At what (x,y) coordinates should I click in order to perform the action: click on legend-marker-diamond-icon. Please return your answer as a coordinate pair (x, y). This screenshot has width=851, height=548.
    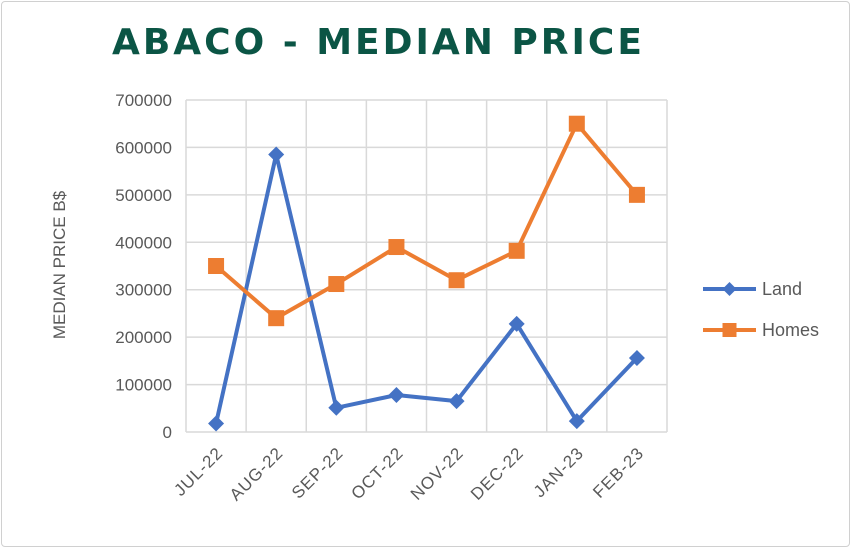
    Looking at the image, I should click on (729, 289).